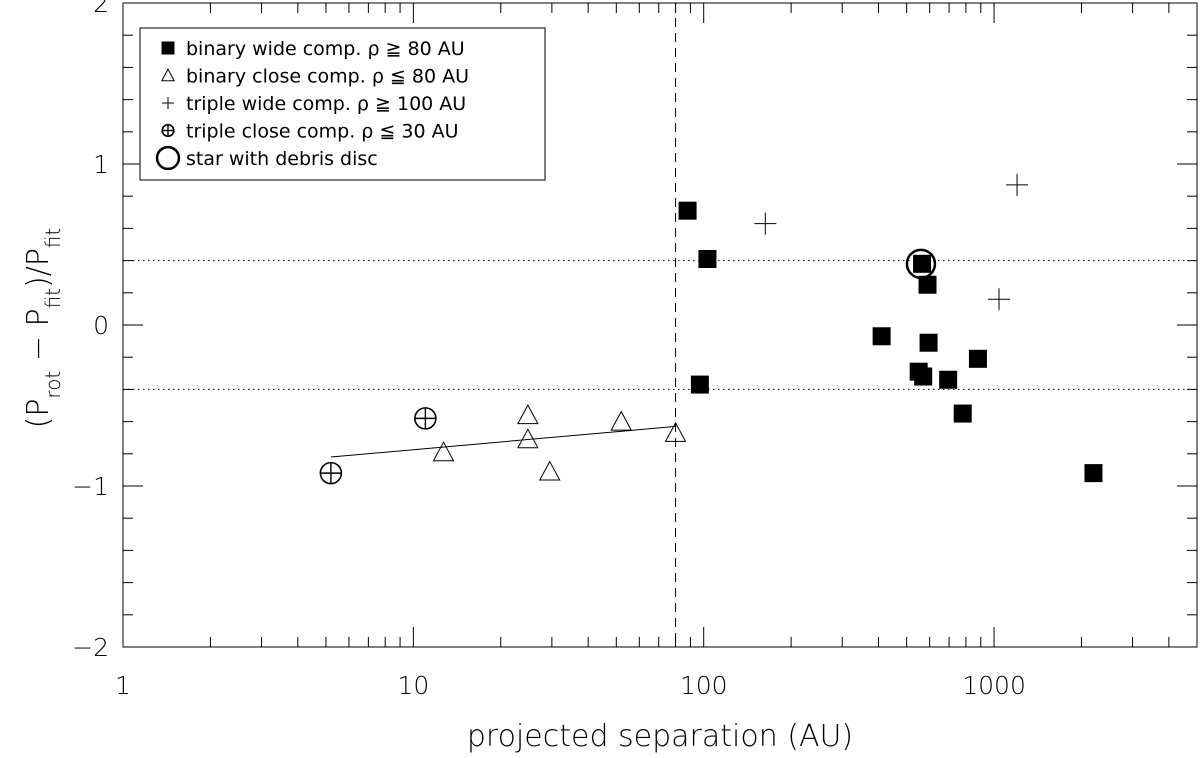  I want to click on x-tick-label: 10, so click(413, 685).